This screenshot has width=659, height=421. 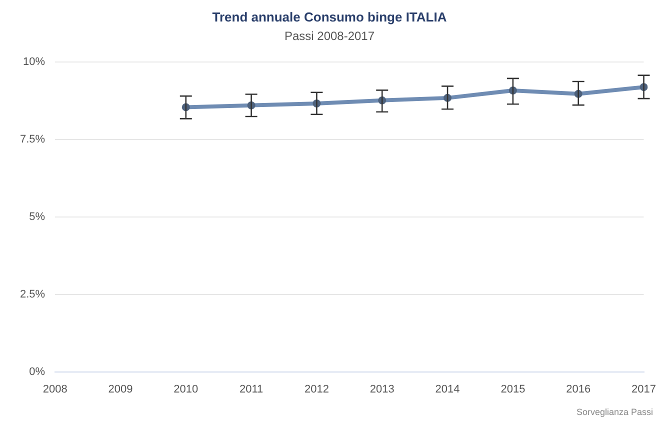 What do you see at coordinates (33, 139) in the screenshot?
I see `y-tick-label: 7.5%` at bounding box center [33, 139].